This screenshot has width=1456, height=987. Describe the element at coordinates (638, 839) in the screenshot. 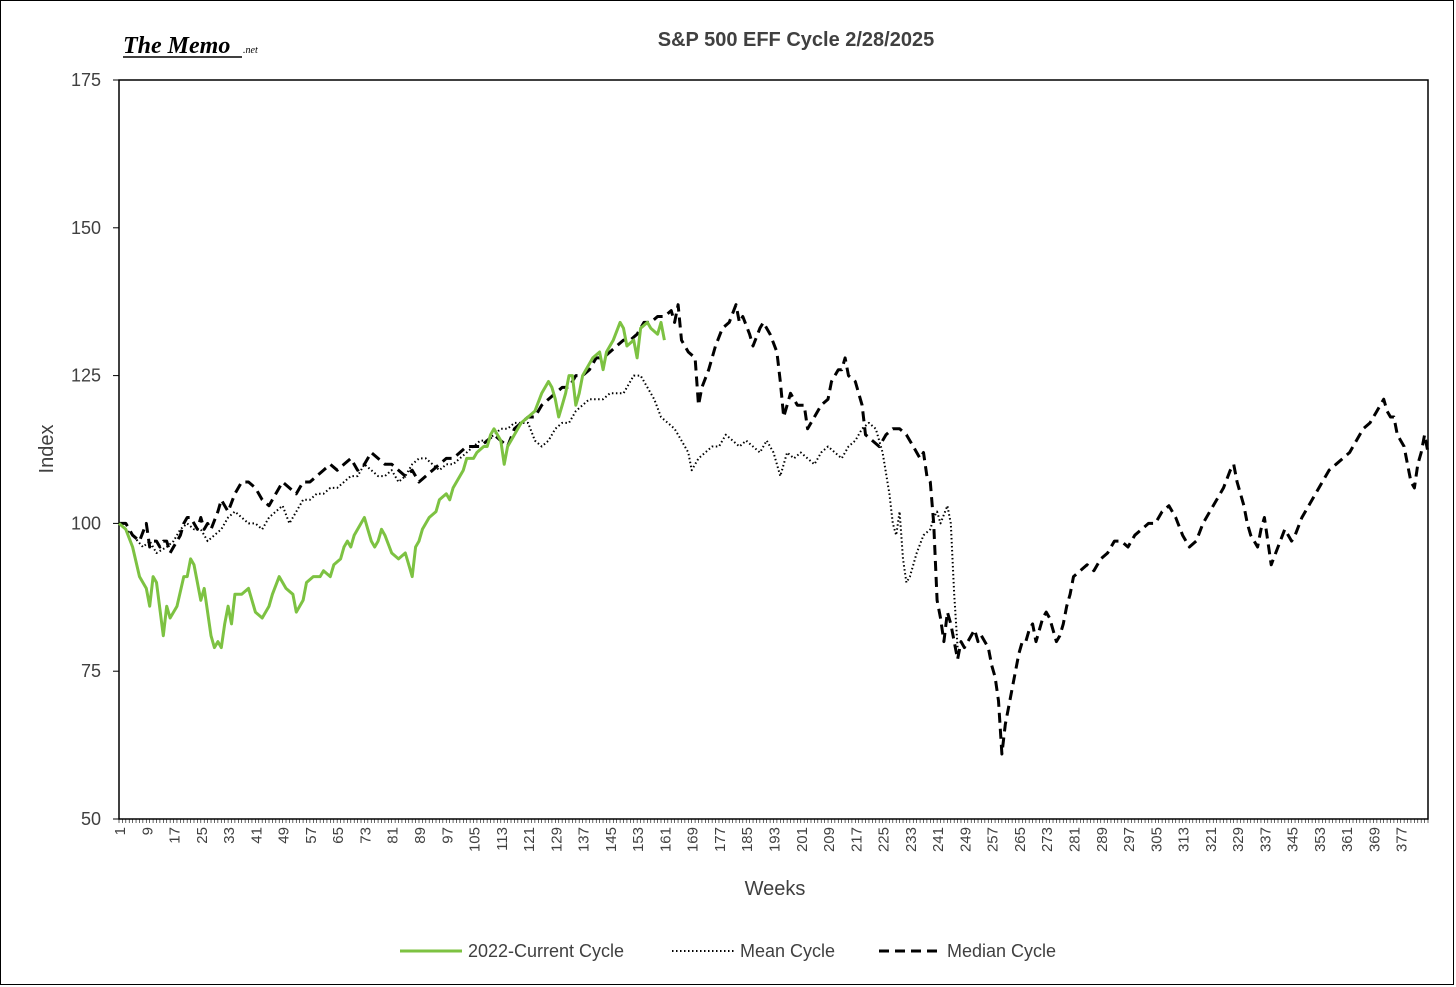

I see `x-tick-label: 153` at that location.